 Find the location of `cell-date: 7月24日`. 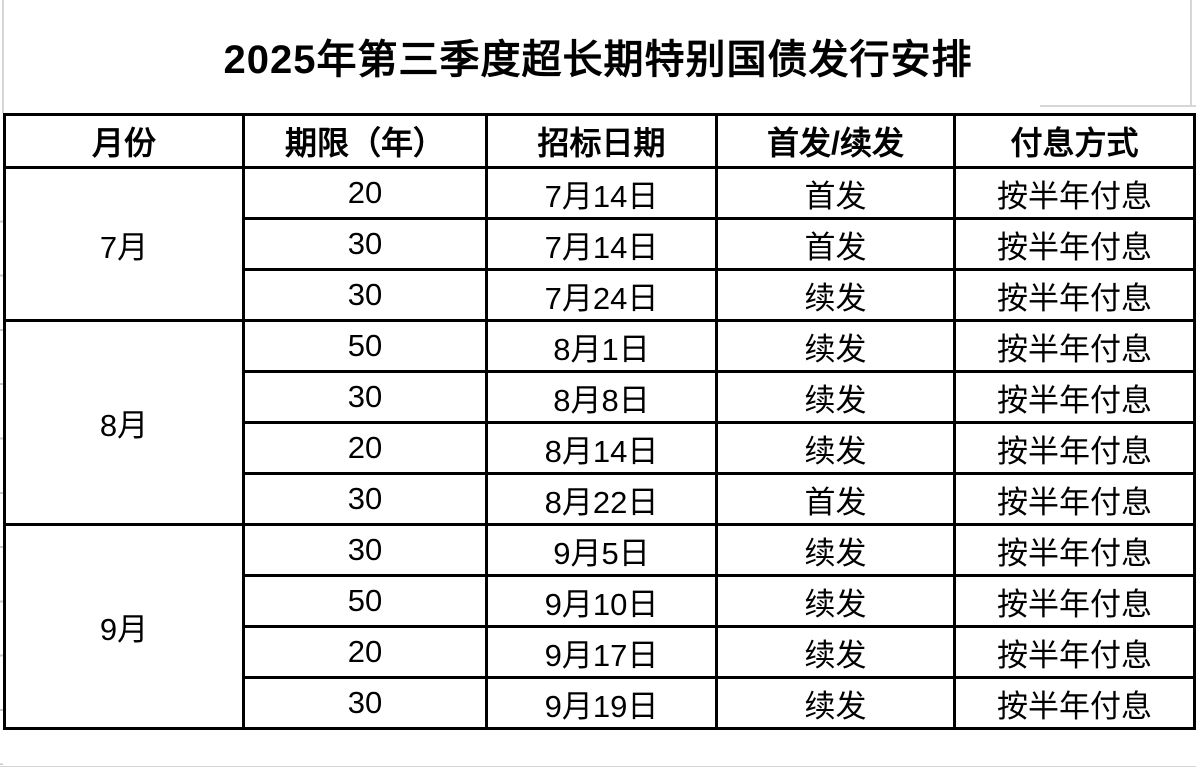

cell-date: 7月24日 is located at coordinates (601, 295).